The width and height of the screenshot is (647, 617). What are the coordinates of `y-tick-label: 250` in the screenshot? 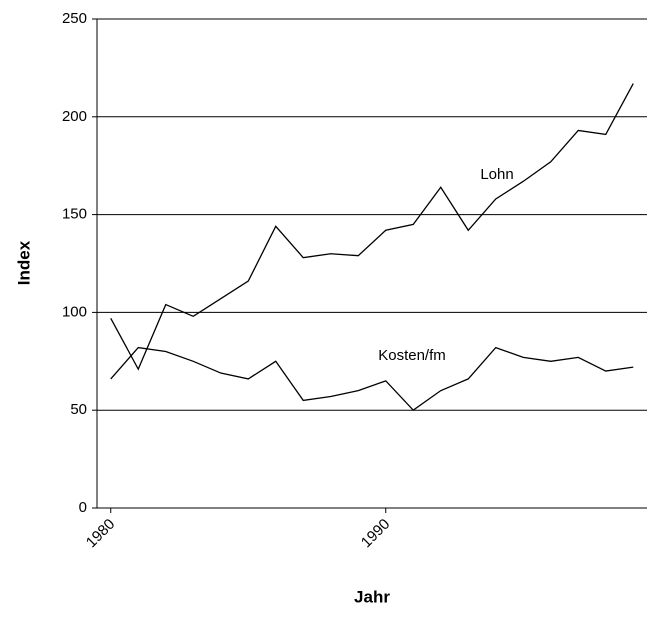 It's located at (74, 18).